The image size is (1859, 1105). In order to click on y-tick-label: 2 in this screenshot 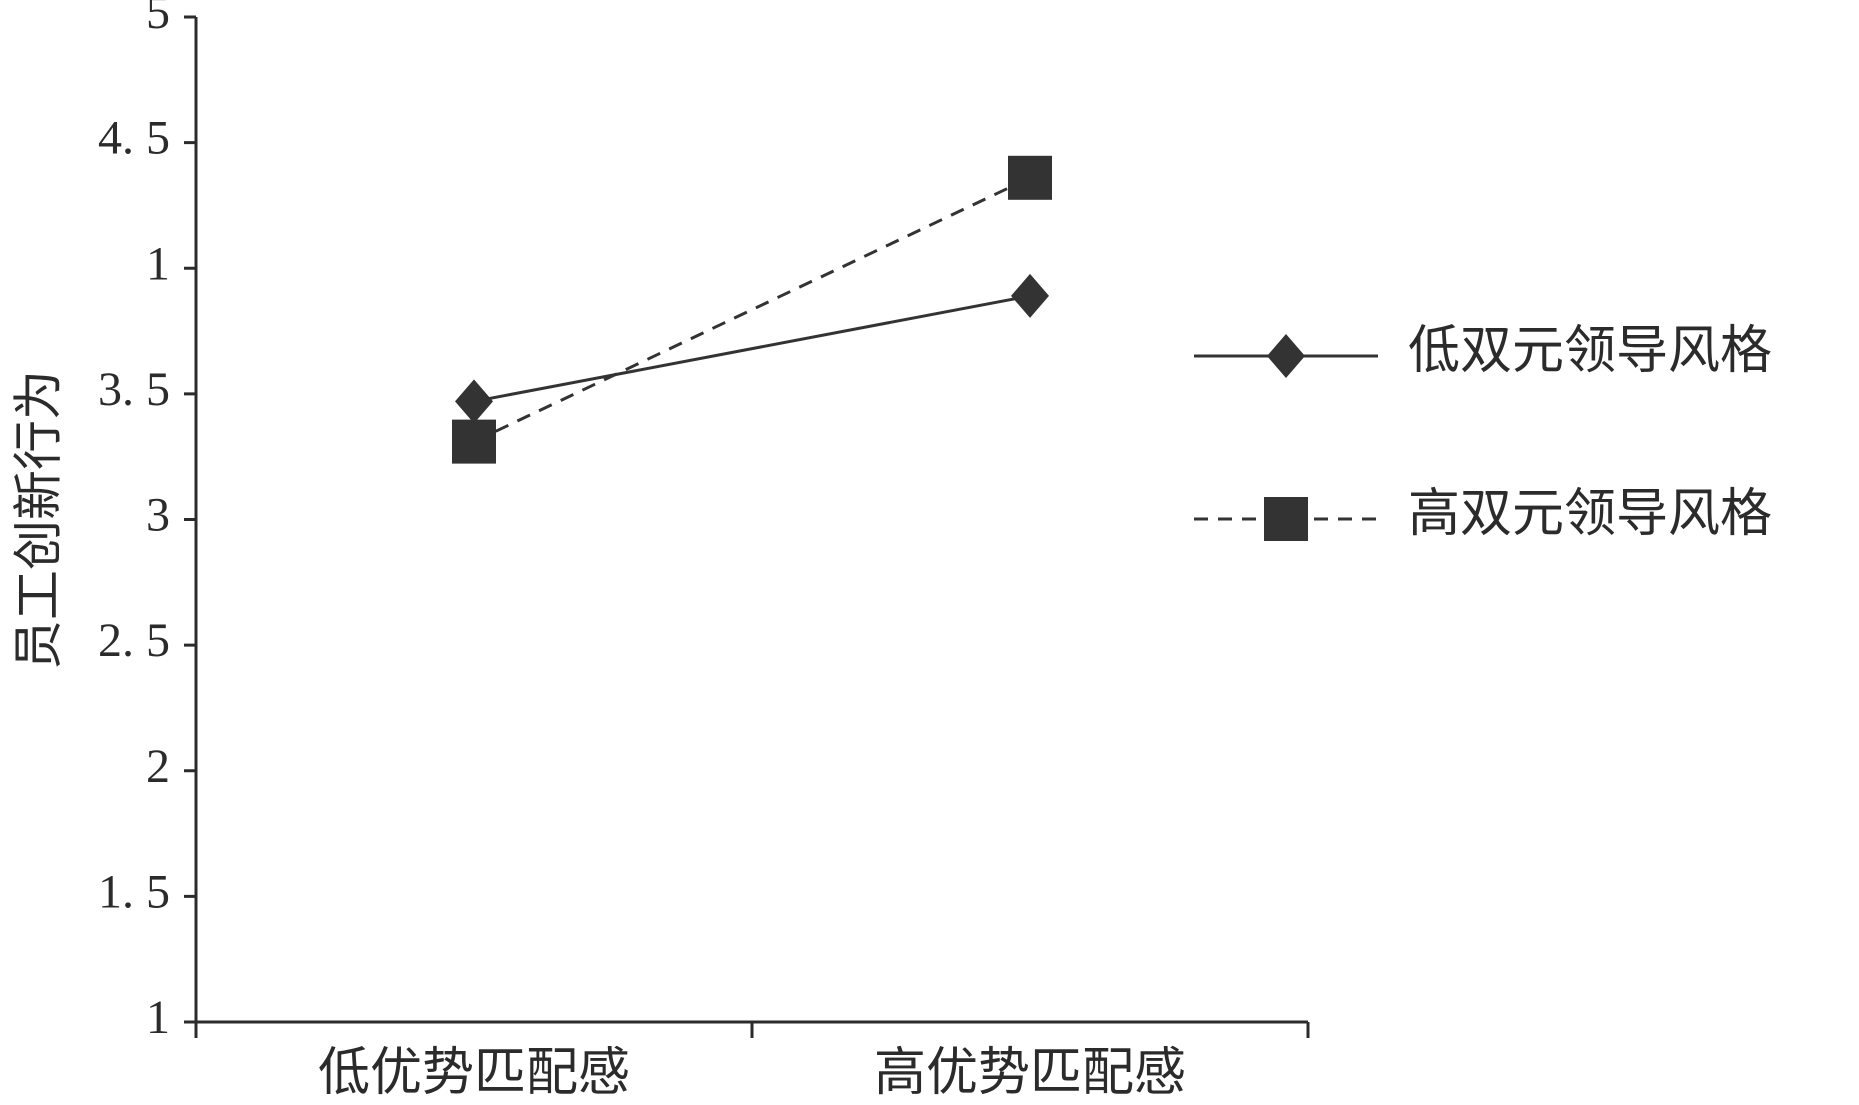, I will do `click(158, 766)`.